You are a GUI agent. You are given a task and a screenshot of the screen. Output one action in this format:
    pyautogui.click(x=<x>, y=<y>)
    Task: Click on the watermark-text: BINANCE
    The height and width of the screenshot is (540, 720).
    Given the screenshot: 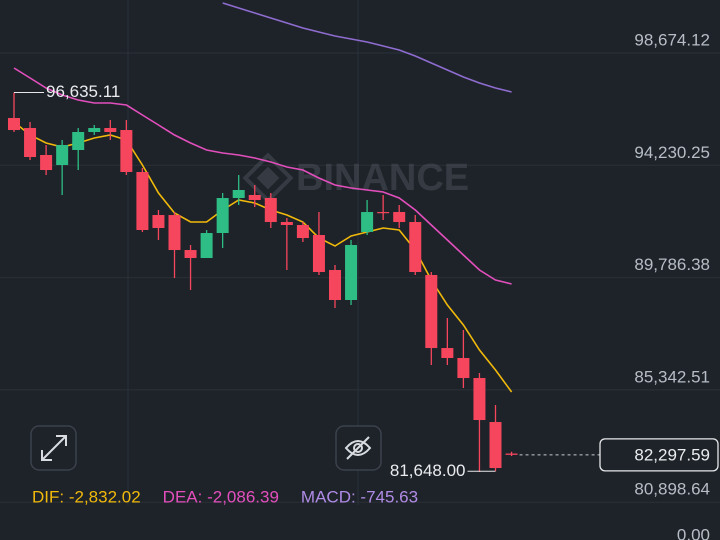 What is the action you would take?
    pyautogui.click(x=382, y=178)
    